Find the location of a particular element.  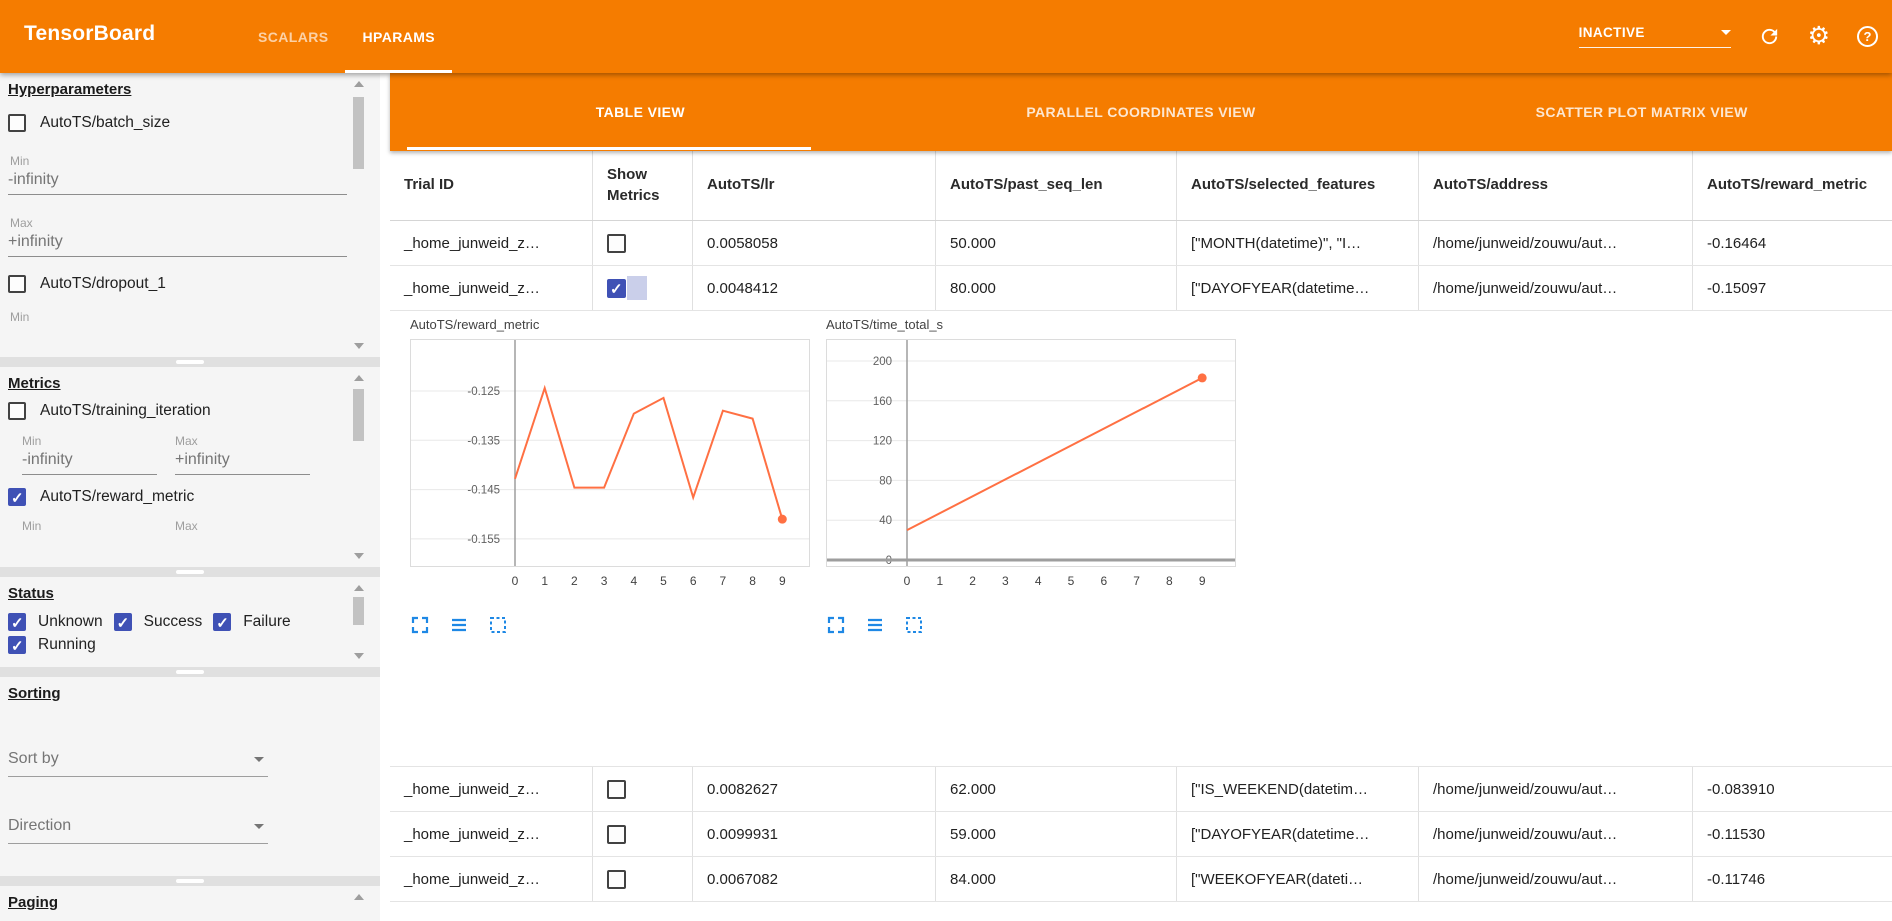

table-cell-reward-metric: -0.16464 is located at coordinates (1792, 243).